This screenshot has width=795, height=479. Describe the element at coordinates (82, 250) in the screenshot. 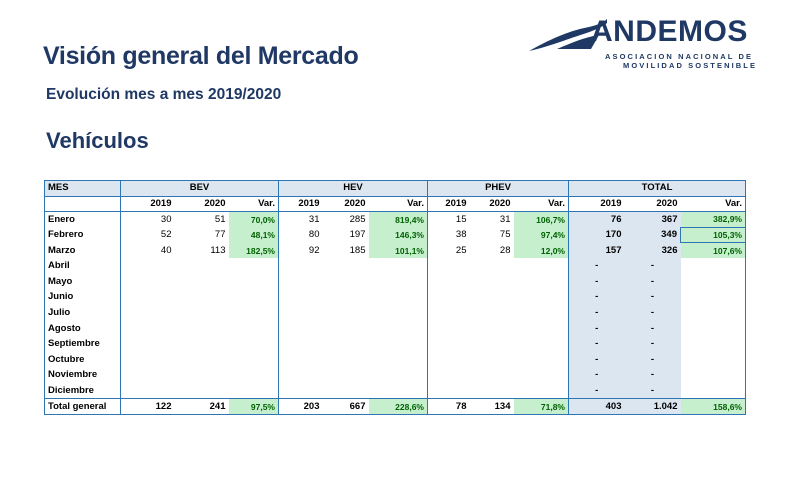

I see `month-cell: Marzo` at that location.